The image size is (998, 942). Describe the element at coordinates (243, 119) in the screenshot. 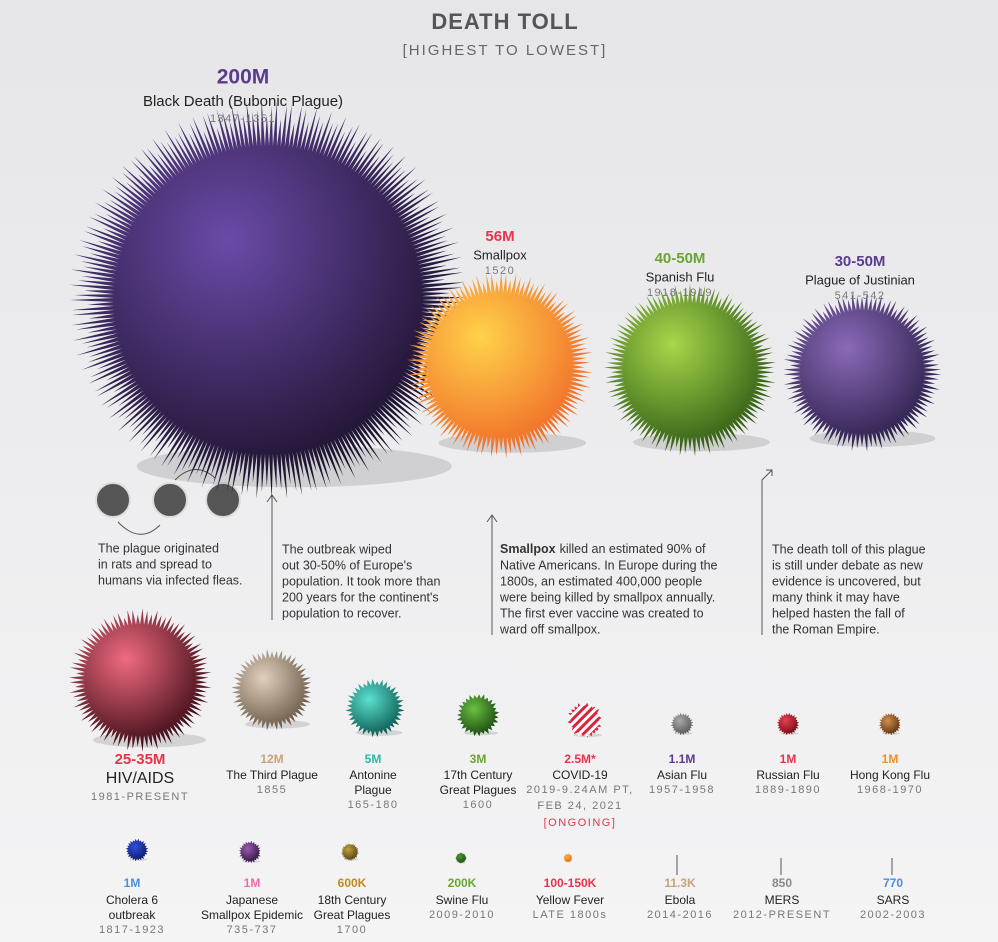

I see `years: 1347-1351` at that location.